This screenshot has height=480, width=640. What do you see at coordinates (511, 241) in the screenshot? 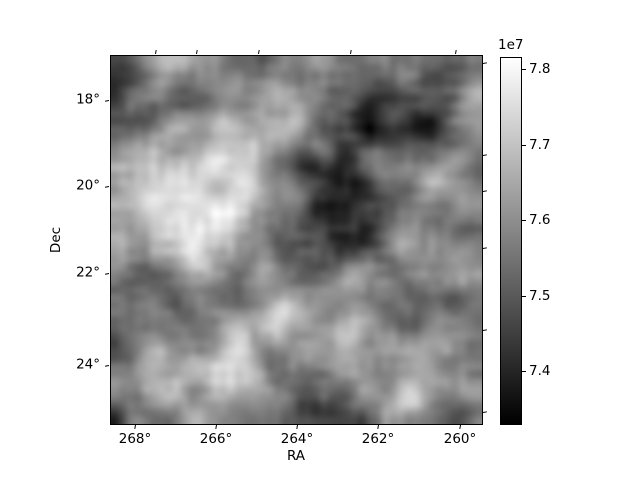
I see `colorbar` at bounding box center [511, 241].